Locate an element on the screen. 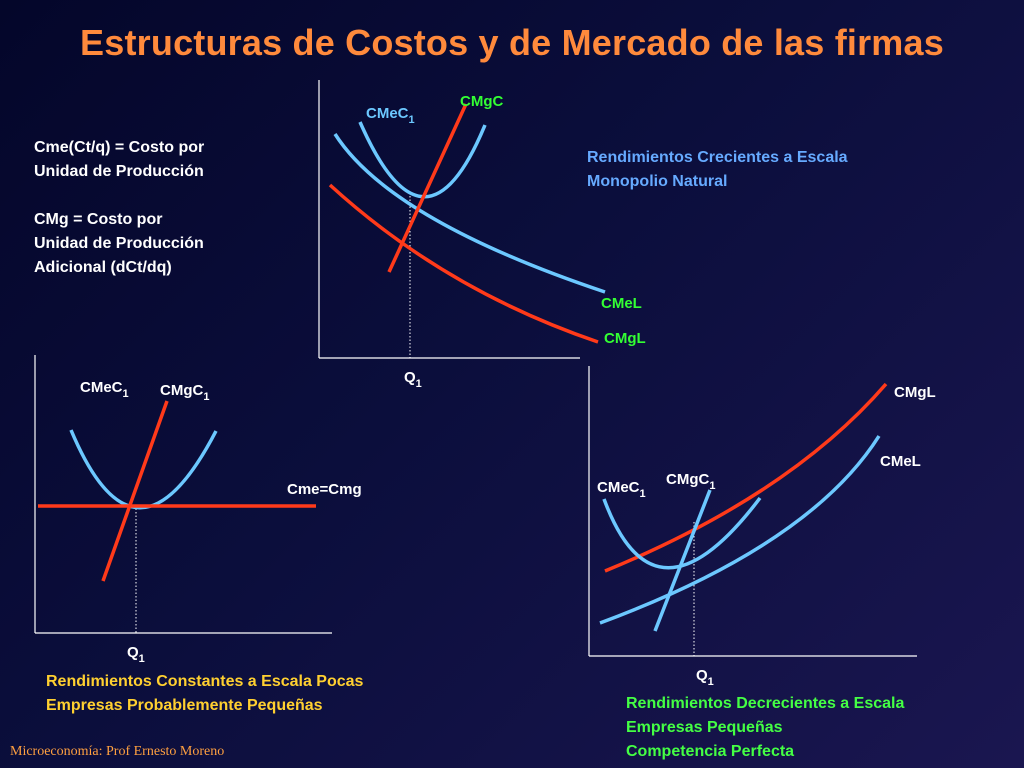 Image resolution: width=1024 pixels, height=768 pixels. label-cme-cmg: Cme=Cmg is located at coordinates (324, 489).